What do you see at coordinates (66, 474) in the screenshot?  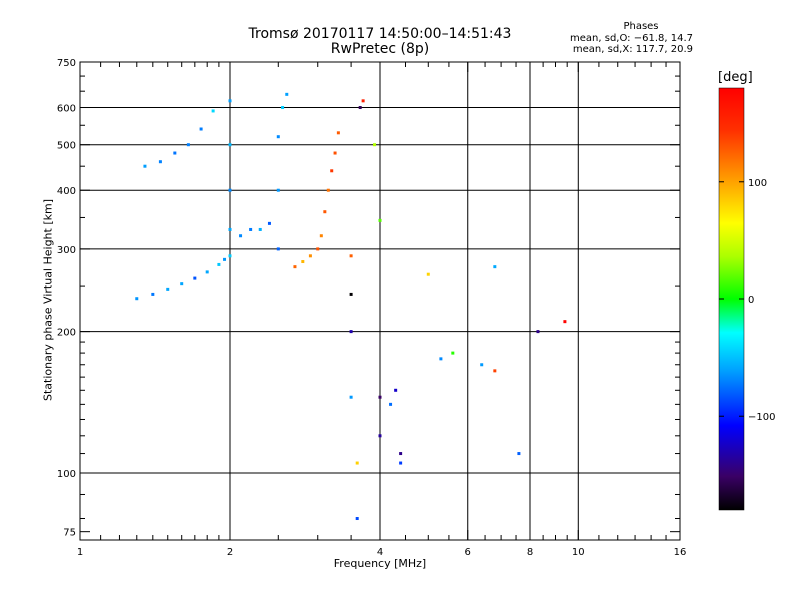 I see `y-tick-label: 100` at bounding box center [66, 474].